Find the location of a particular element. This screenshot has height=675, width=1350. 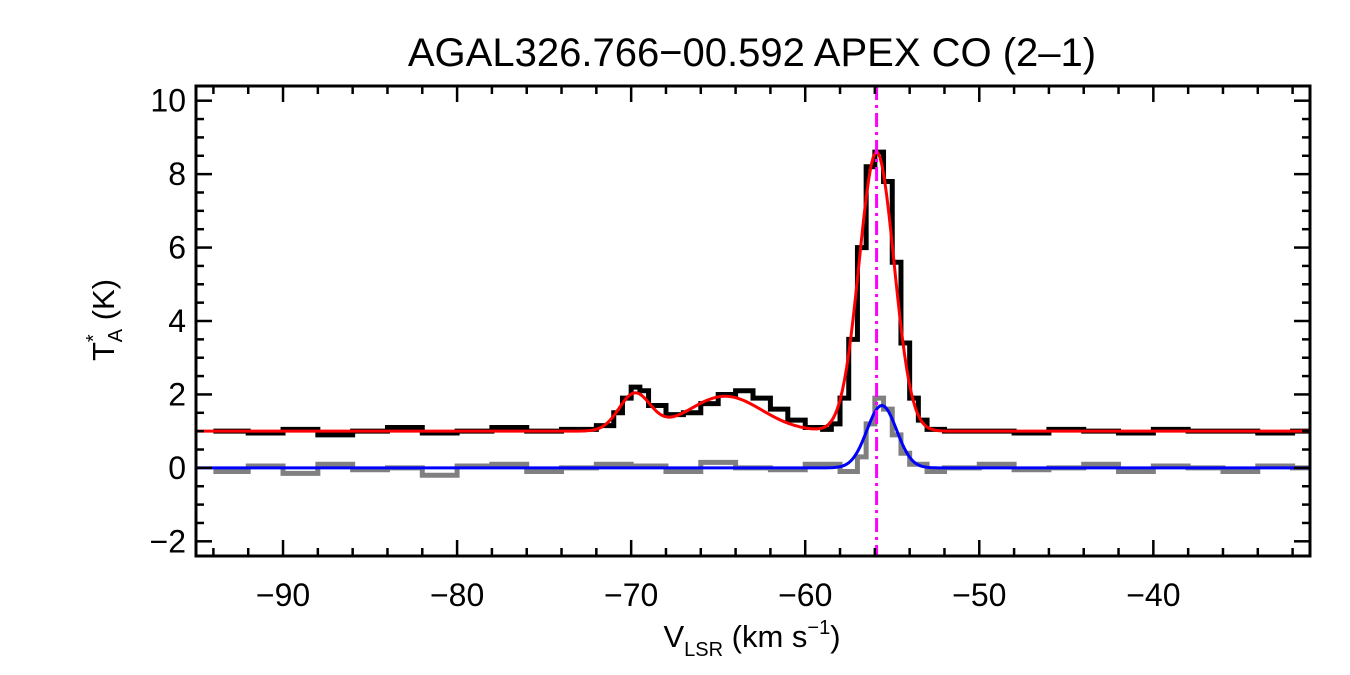

y-axis-label-rest: (K) is located at coordinates (103, 304).